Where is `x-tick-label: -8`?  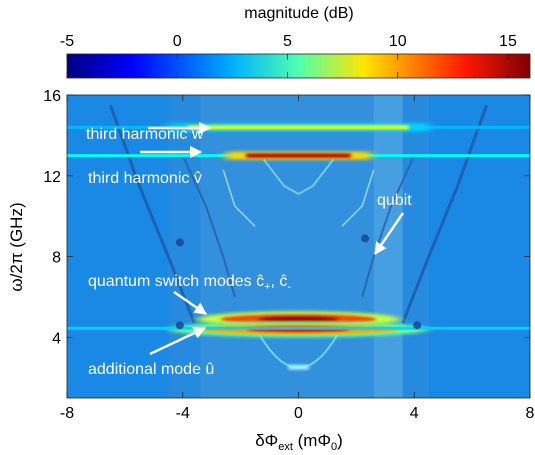 x-tick-label: -8 is located at coordinates (67, 413).